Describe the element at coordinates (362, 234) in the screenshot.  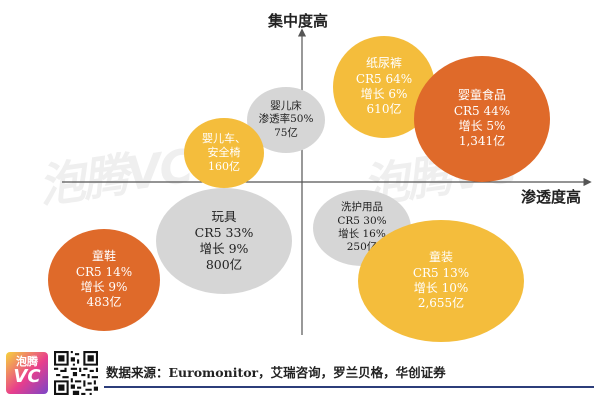
I see `bubble-care-line-3: 增长 16%` at that location.